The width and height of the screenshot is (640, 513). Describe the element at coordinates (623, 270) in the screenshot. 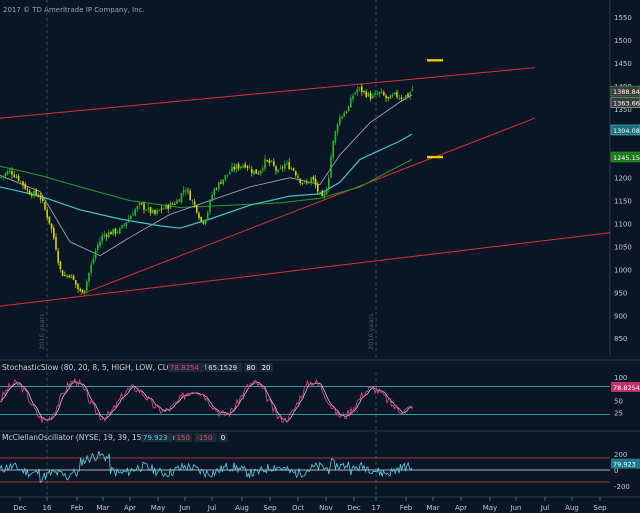

I see `price-tick-label: 1000` at that location.